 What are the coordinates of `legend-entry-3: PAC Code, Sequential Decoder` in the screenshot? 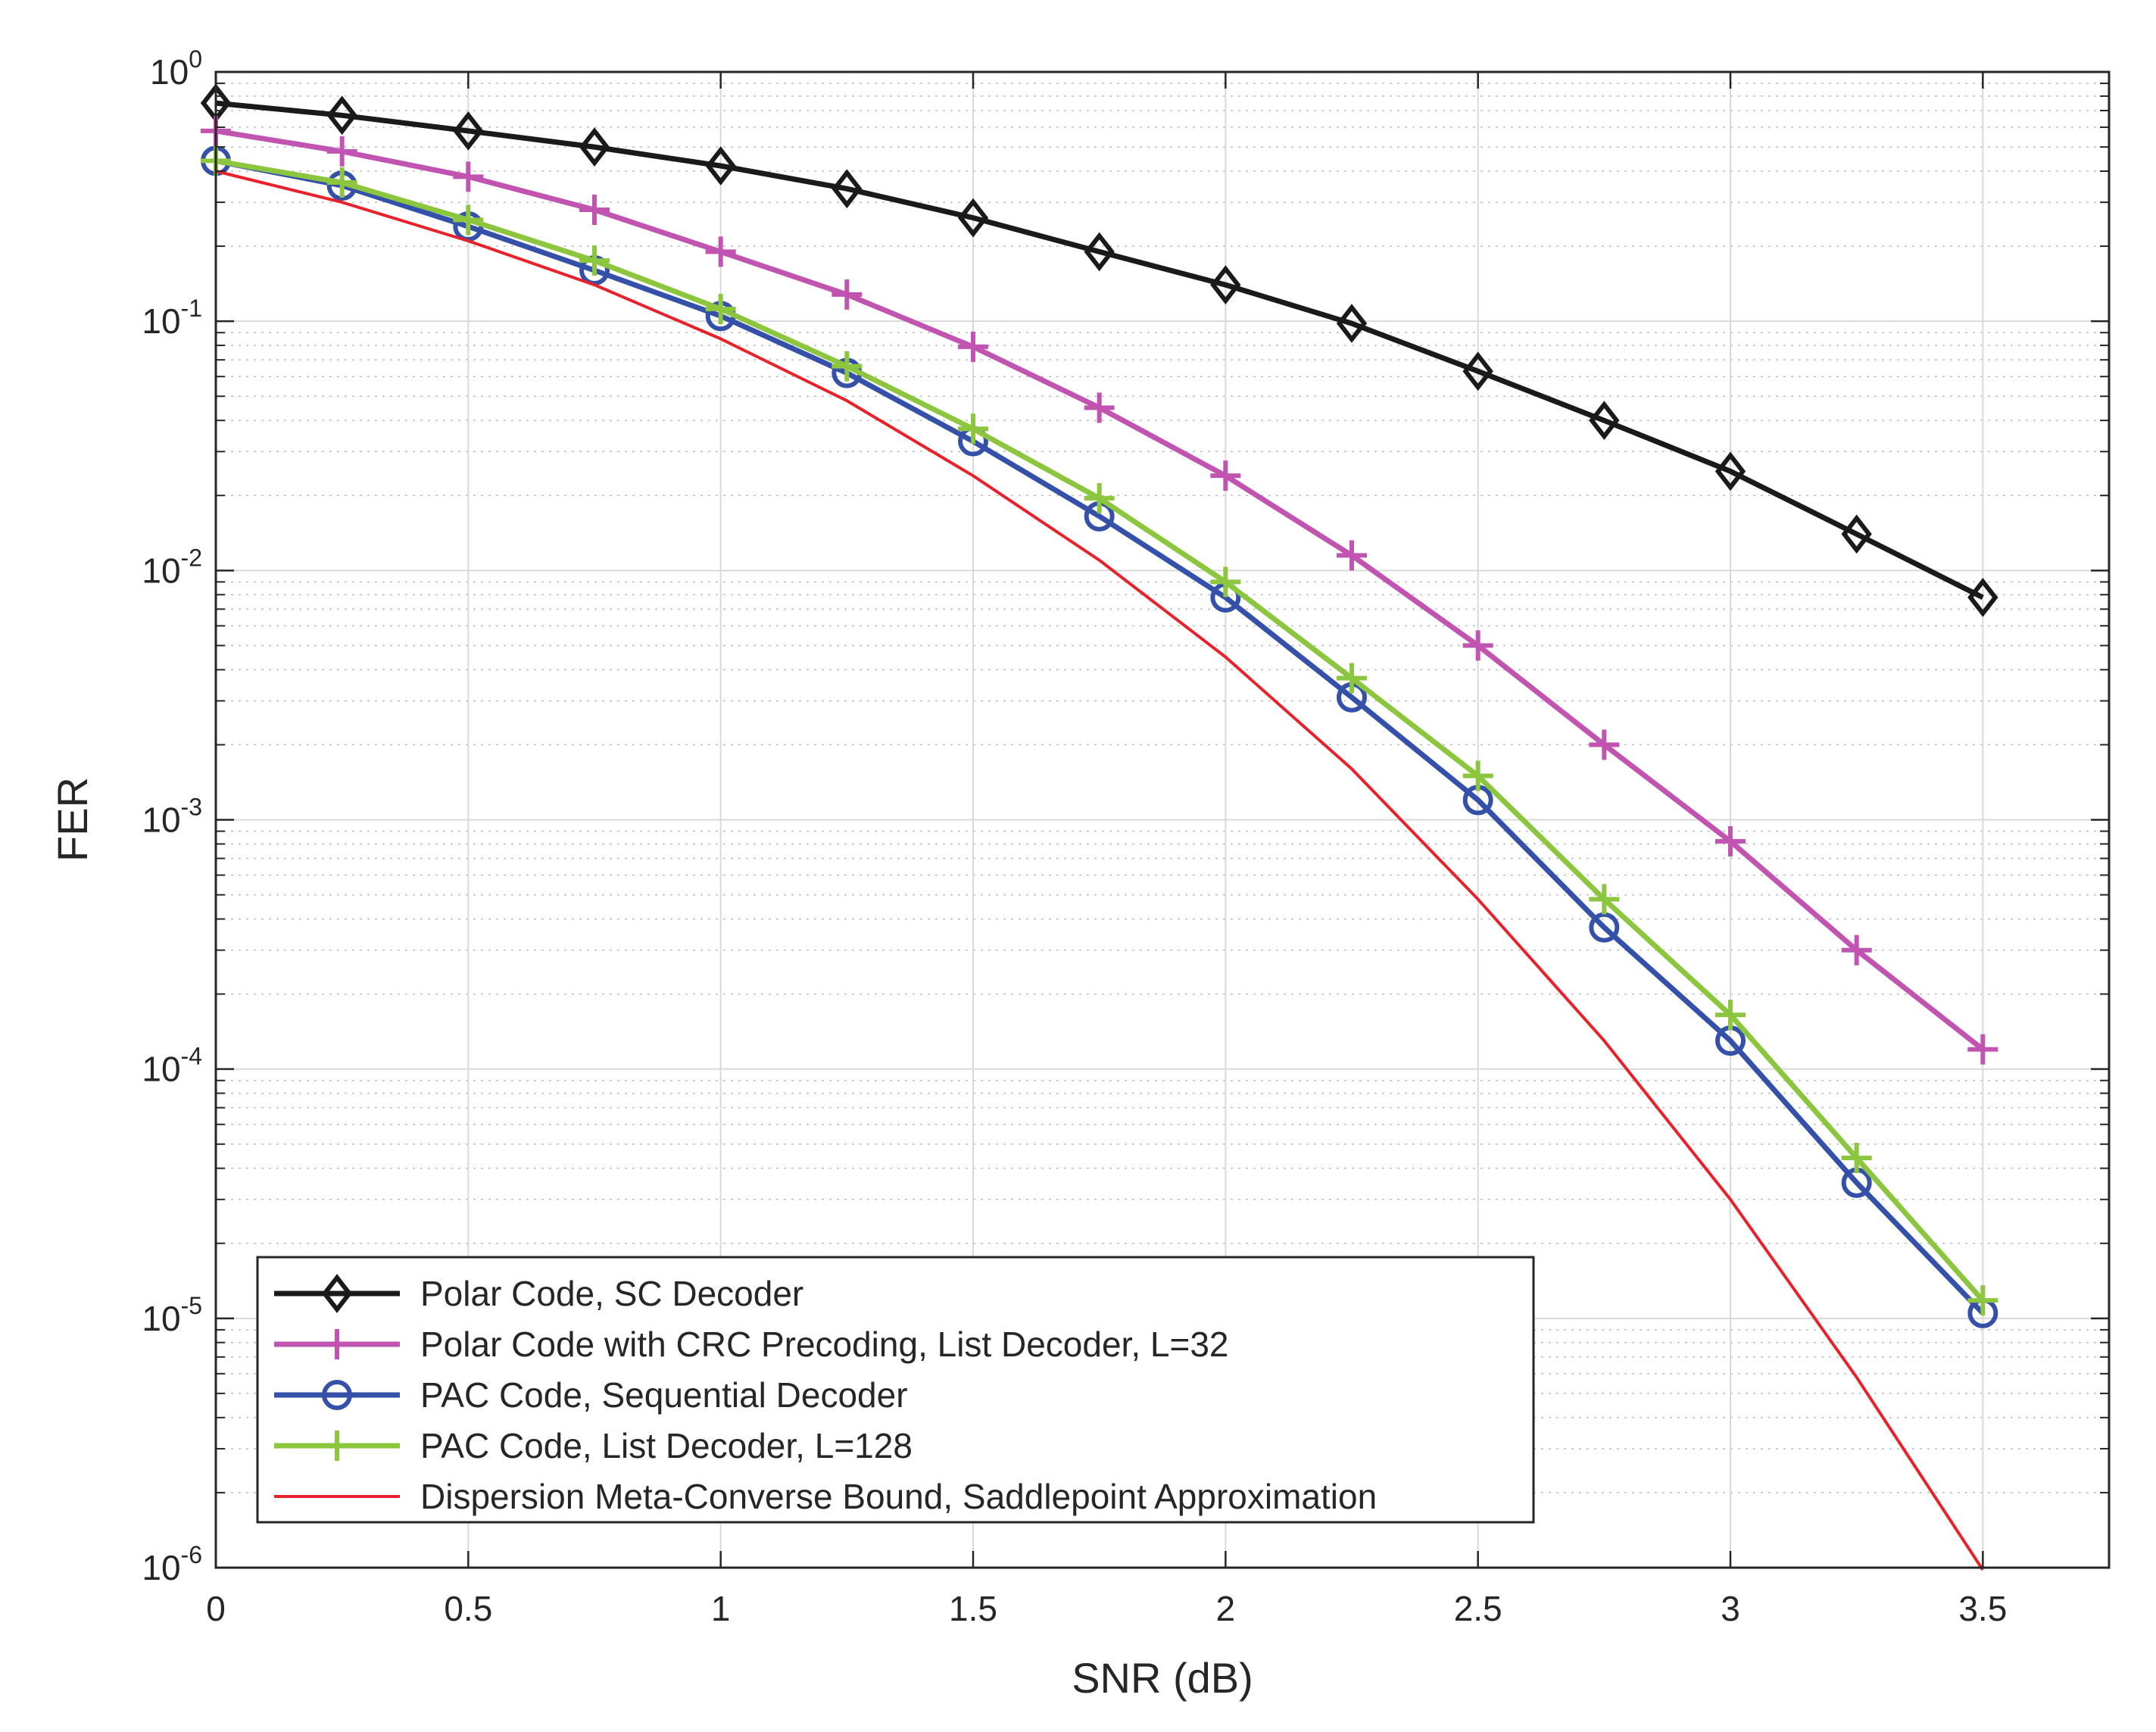 It's located at (591, 1395).